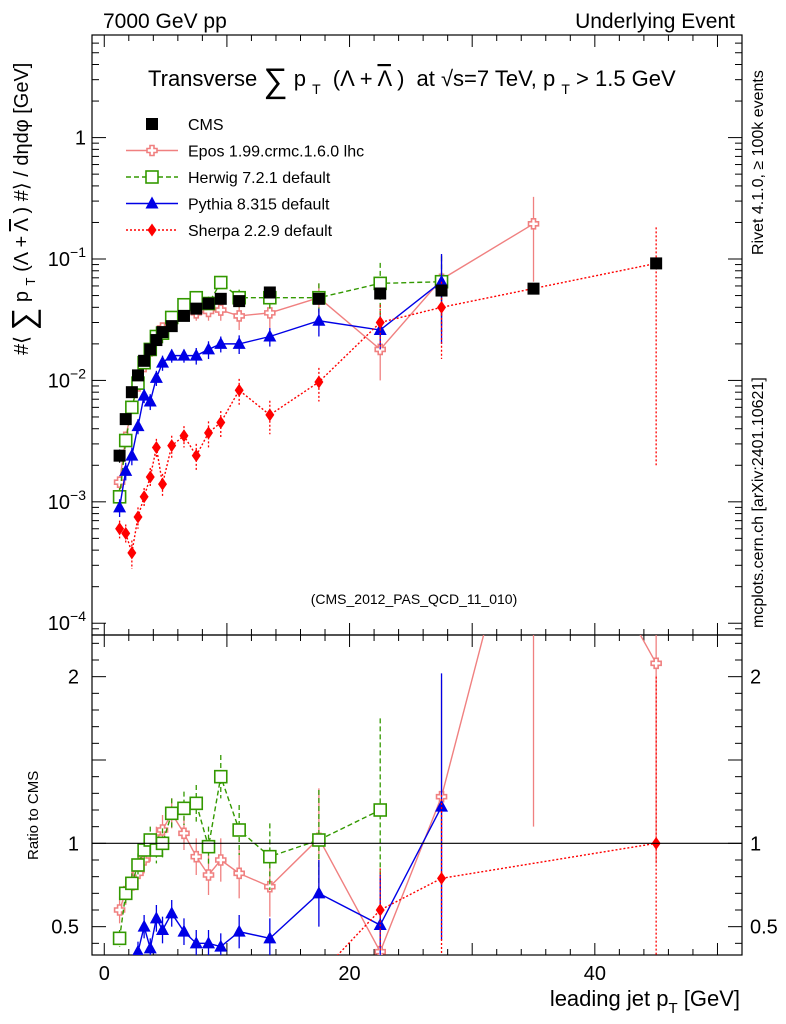 This screenshot has height=1024, width=786. What do you see at coordinates (33, 815) in the screenshot?
I see `ratio-y-label: Ratio to CMS` at bounding box center [33, 815].